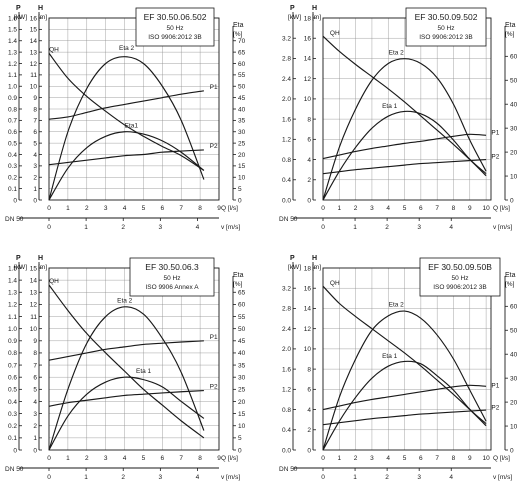 The width and height of the screenshot is (532, 499). I want to click on pump-norm: ISO 9906 Annex A, so click(172, 287).